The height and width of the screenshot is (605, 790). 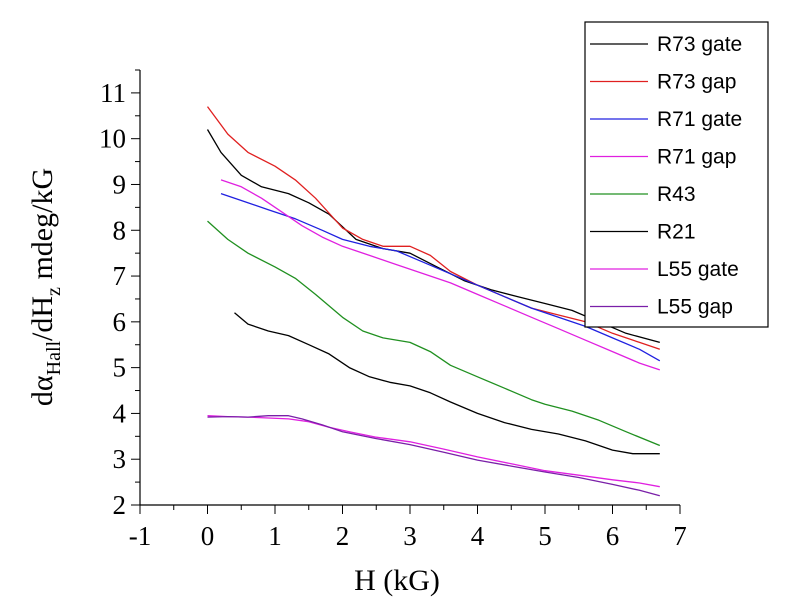 I want to click on legend-label: R73 gate, so click(x=699, y=44).